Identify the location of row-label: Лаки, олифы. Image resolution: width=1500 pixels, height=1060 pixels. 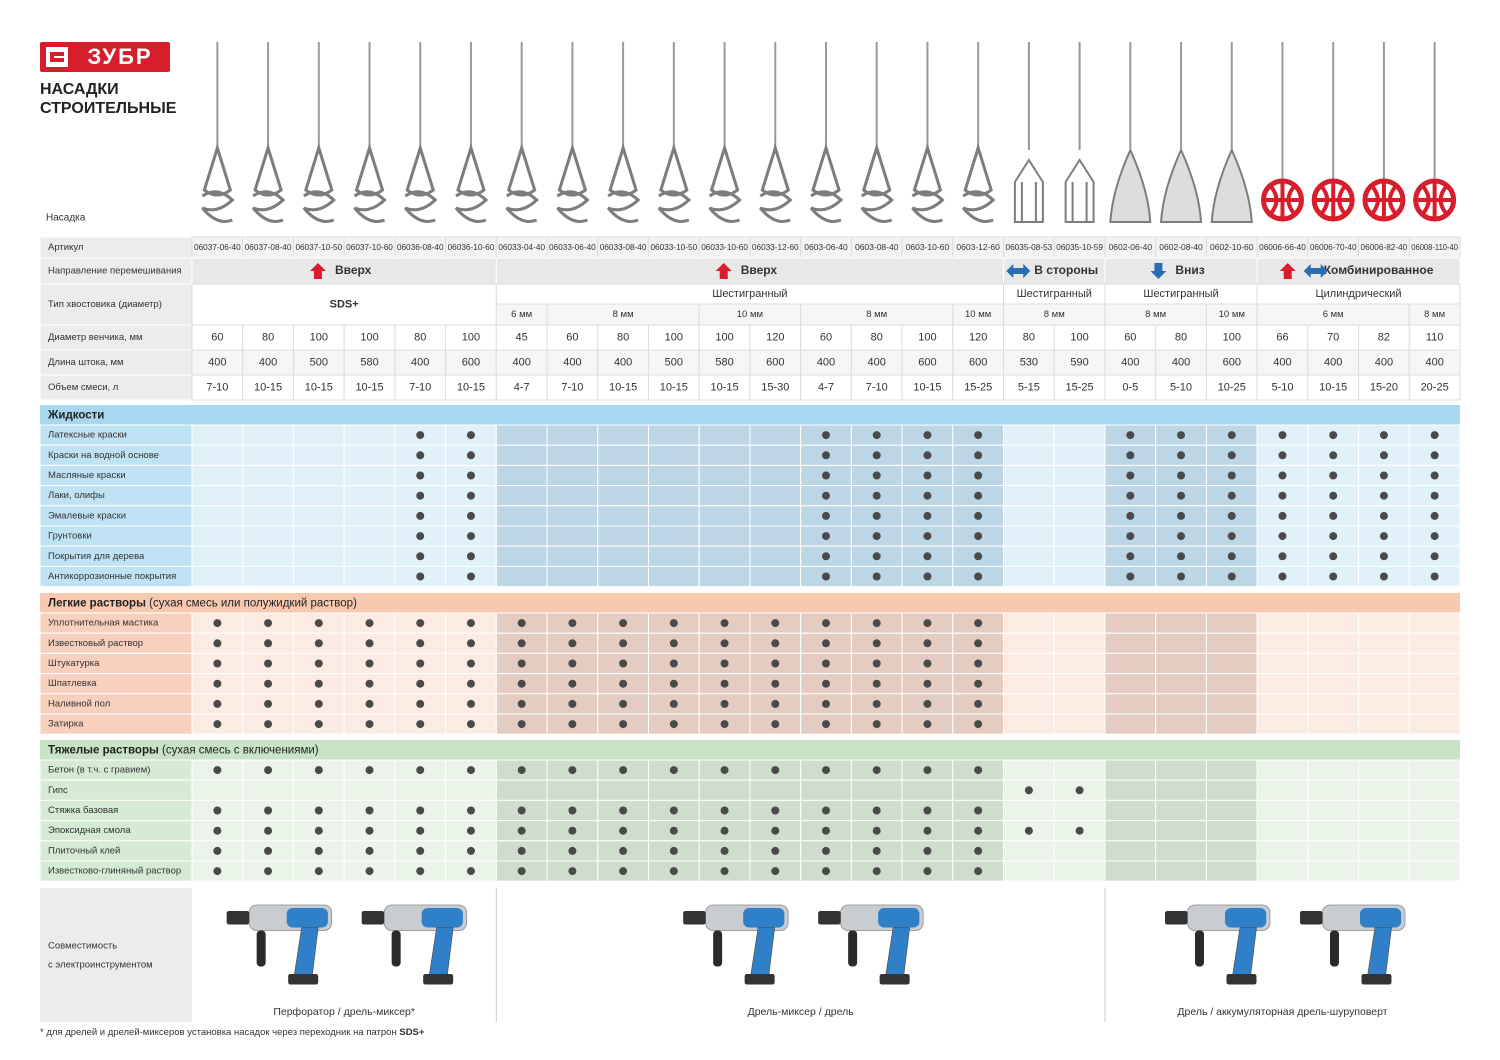
(76, 495).